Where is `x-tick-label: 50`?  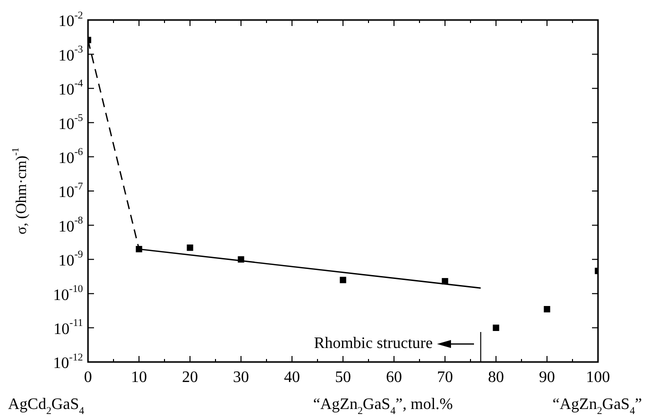 x-tick-label: 50 is located at coordinates (343, 377).